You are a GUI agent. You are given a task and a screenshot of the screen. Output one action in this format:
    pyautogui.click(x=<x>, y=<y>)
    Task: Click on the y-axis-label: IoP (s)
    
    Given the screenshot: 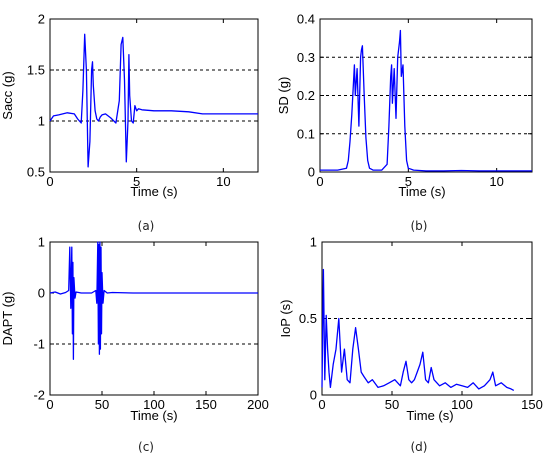 What is the action you would take?
    pyautogui.click(x=285, y=318)
    